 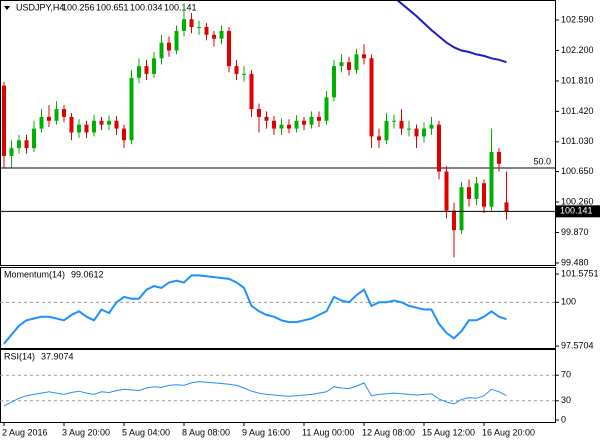 What do you see at coordinates (568, 302) in the screenshot?
I see `y-tick-label: 100` at bounding box center [568, 302].